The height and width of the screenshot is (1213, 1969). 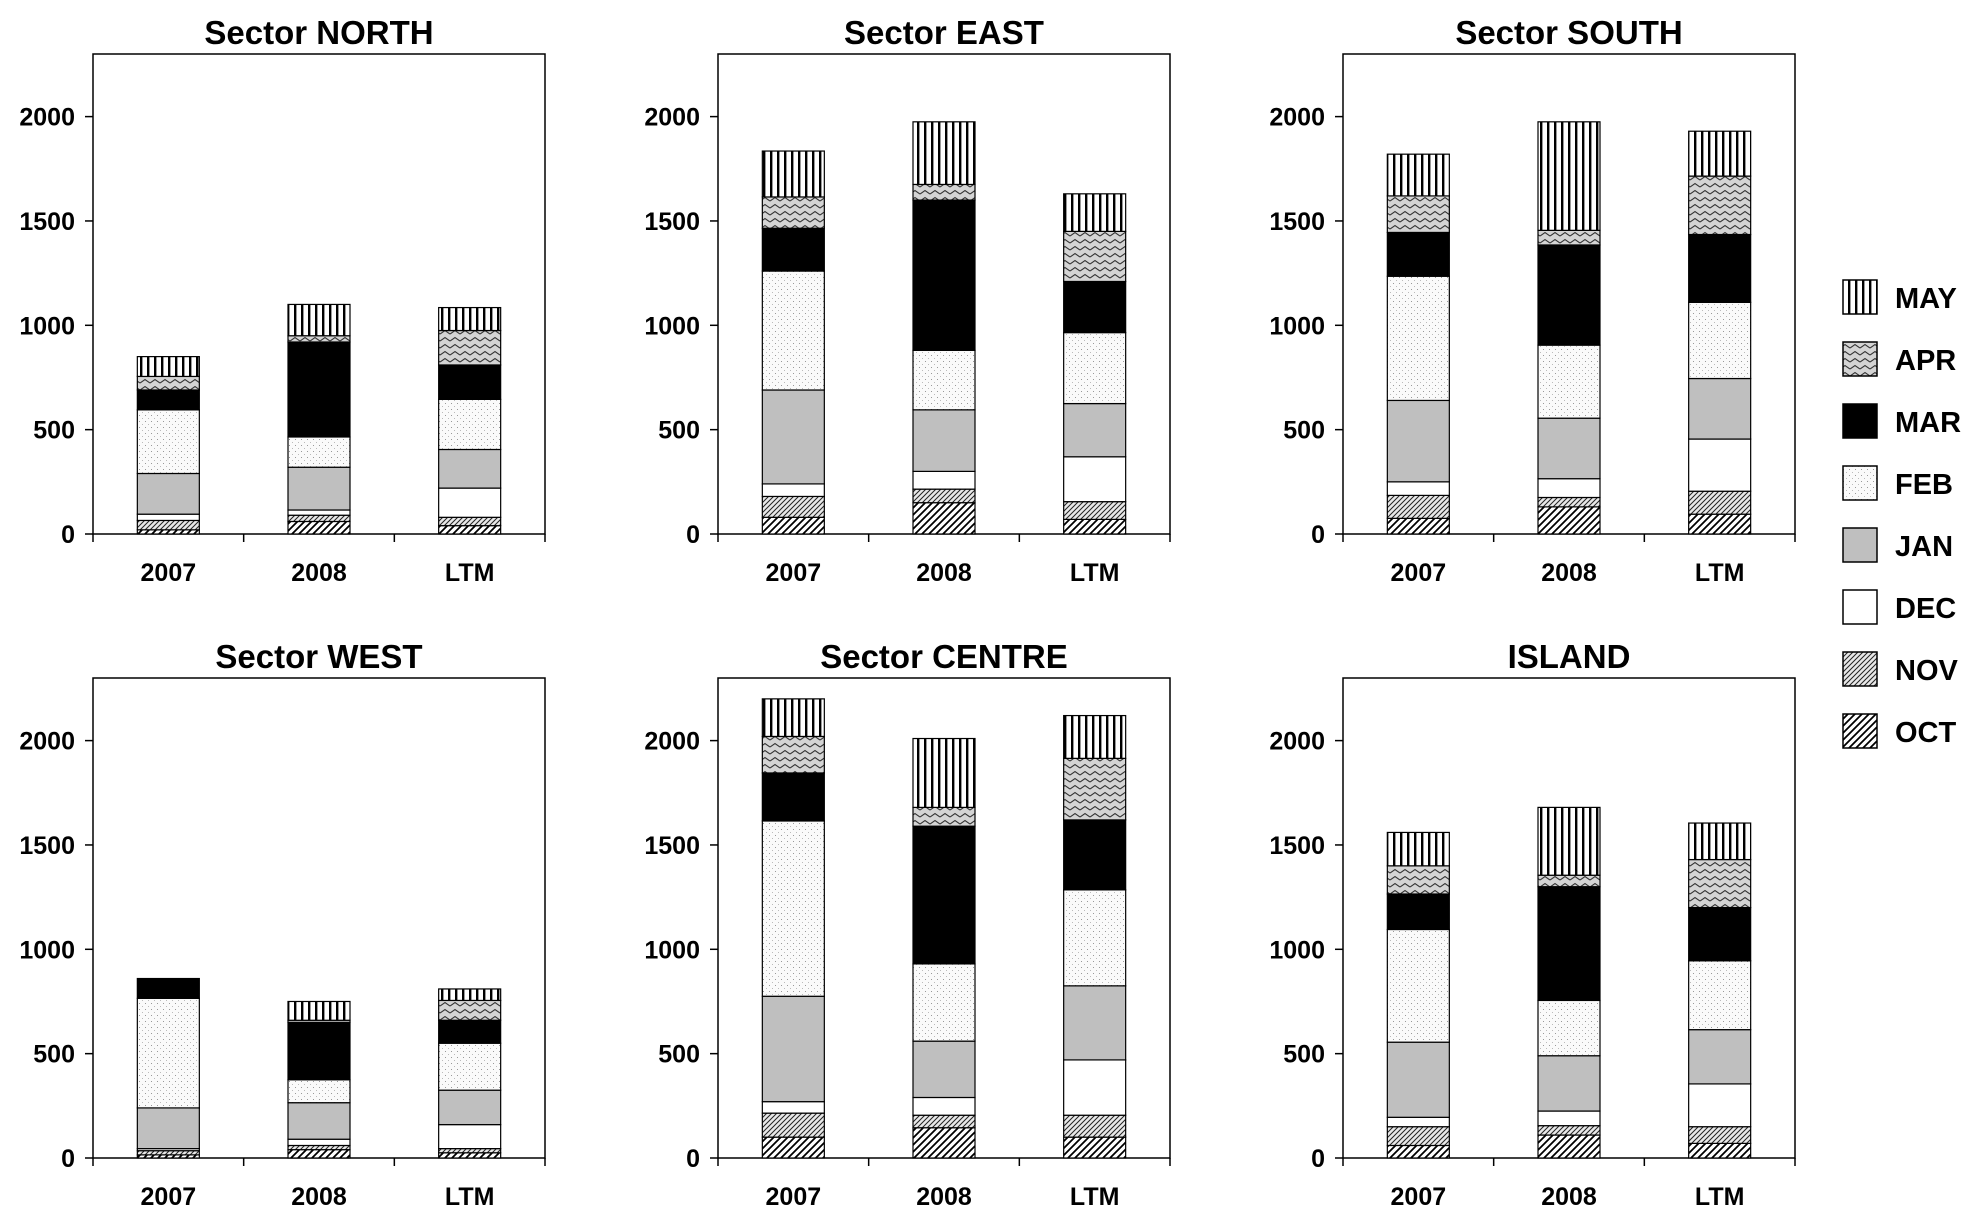 I want to click on bar-segment-sector-east-2008-feb, so click(x=944, y=380).